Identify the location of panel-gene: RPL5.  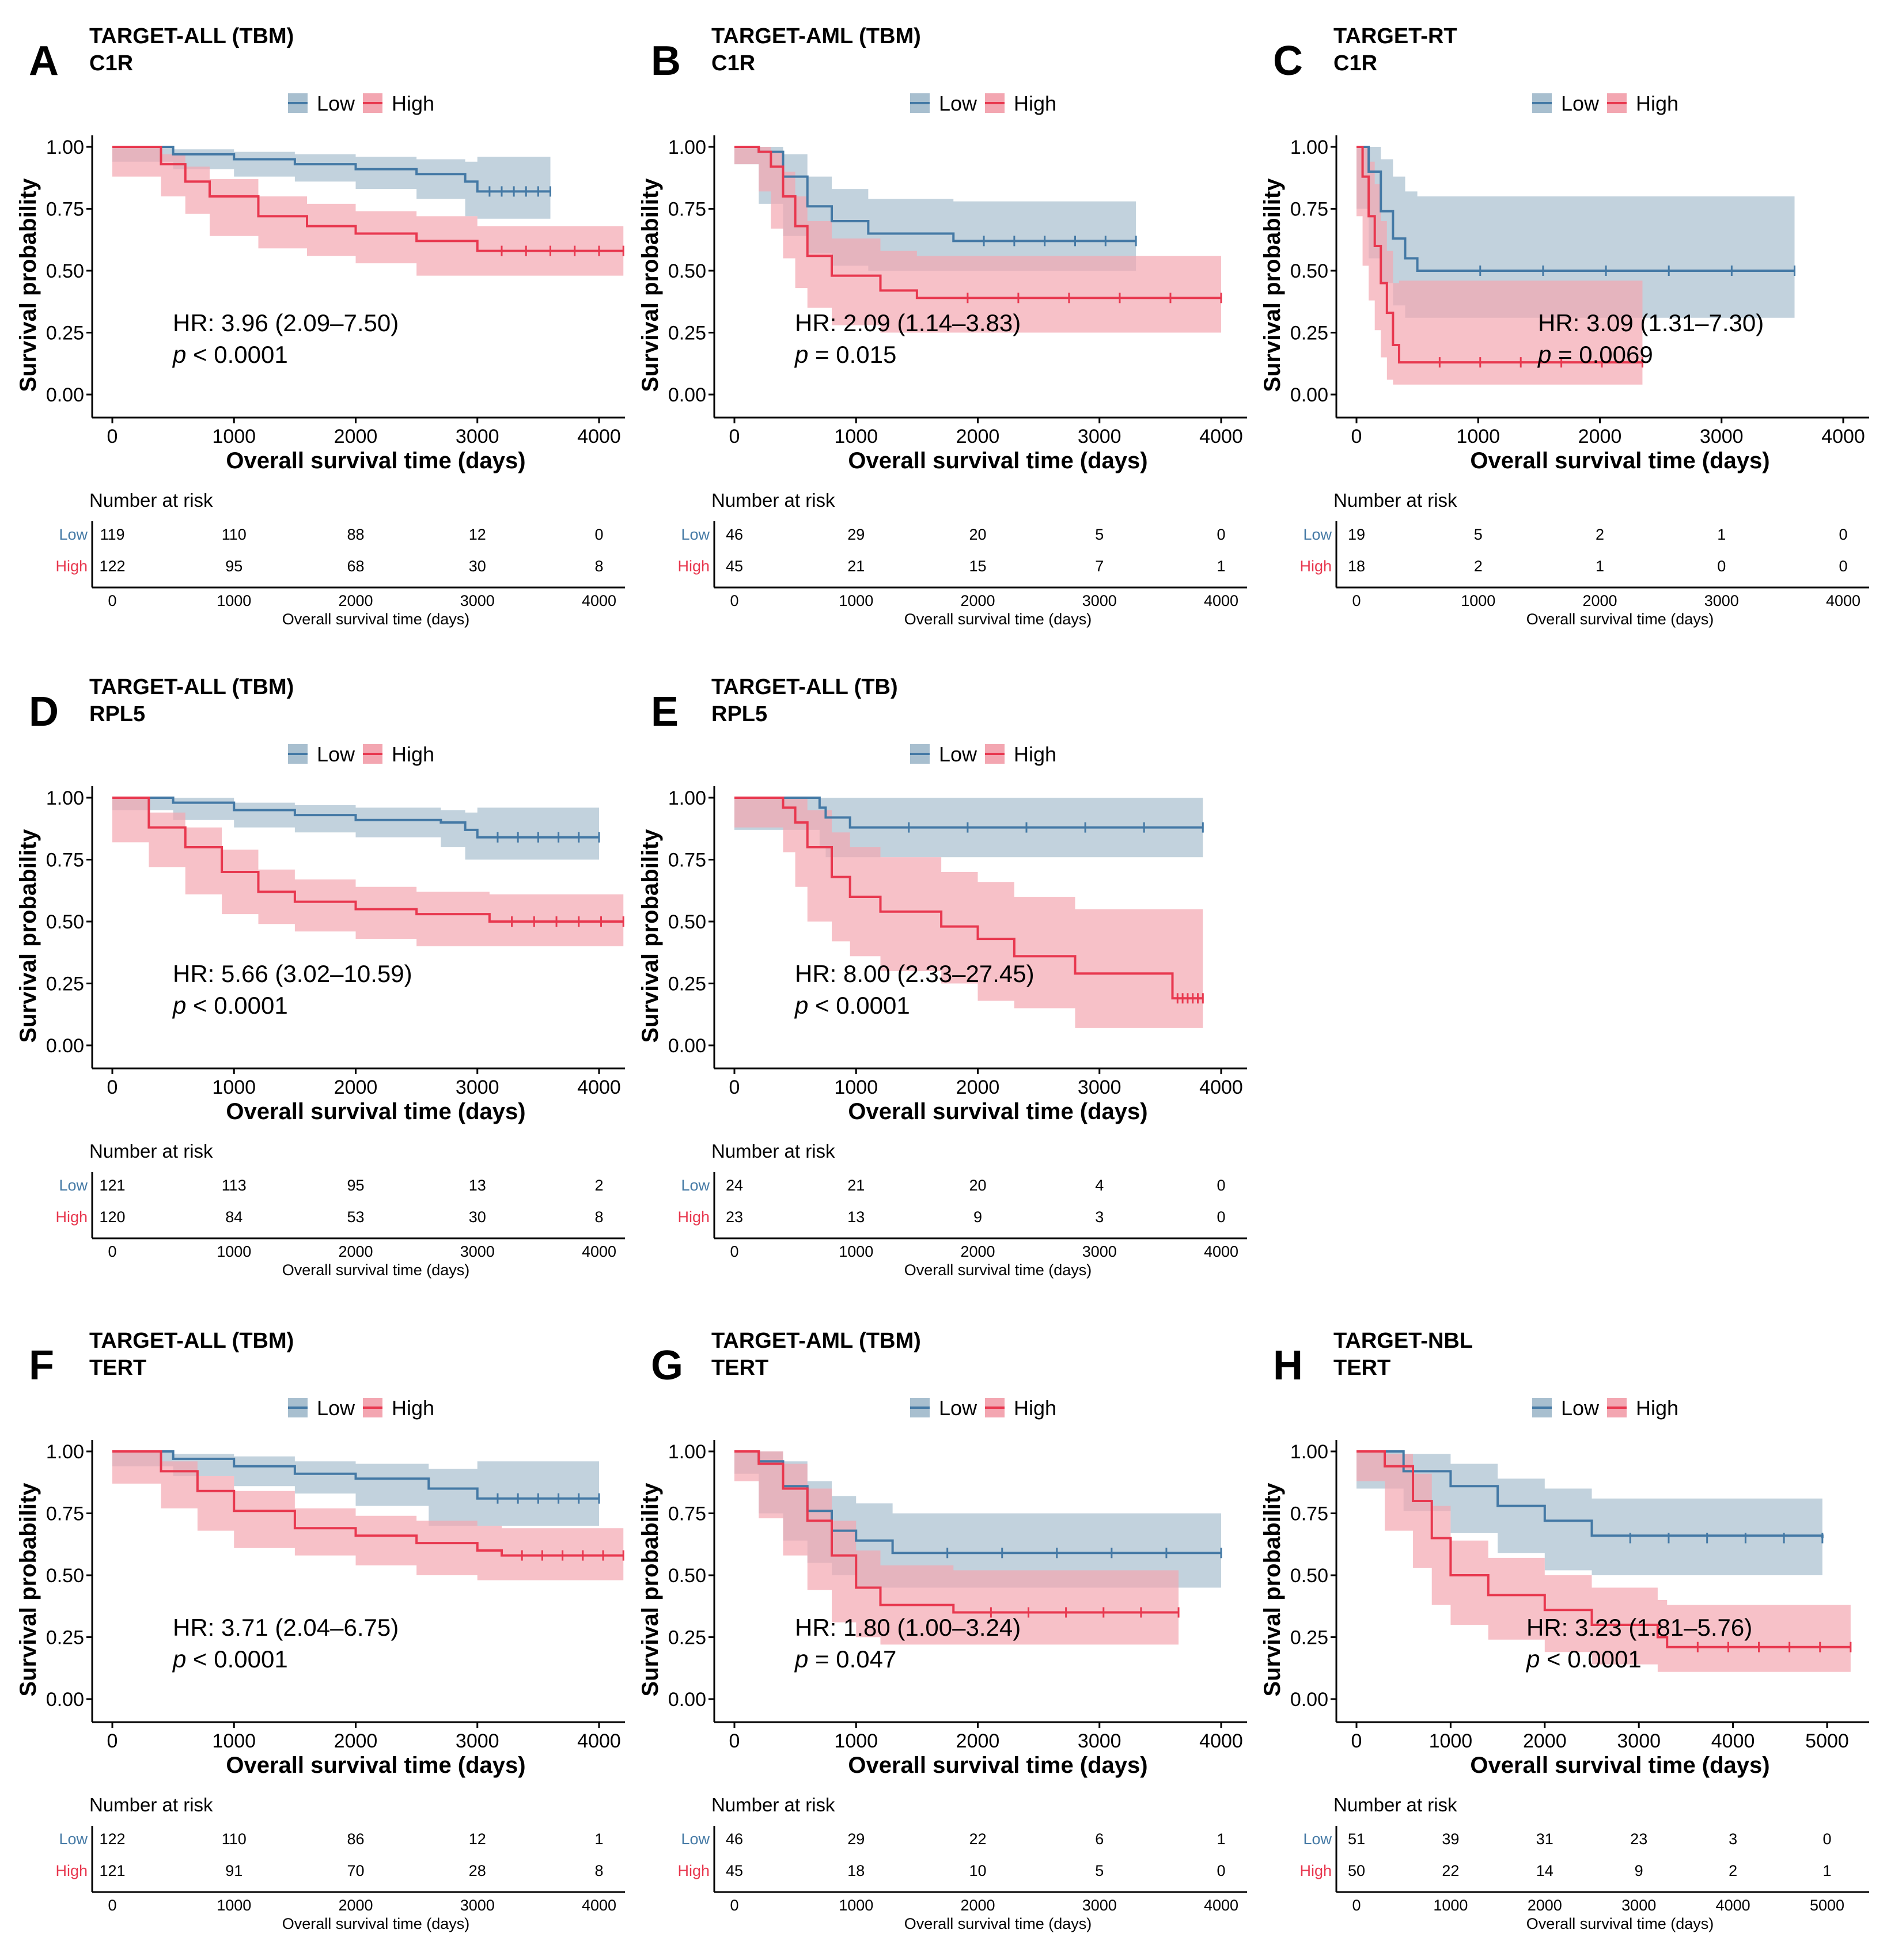
(117, 714).